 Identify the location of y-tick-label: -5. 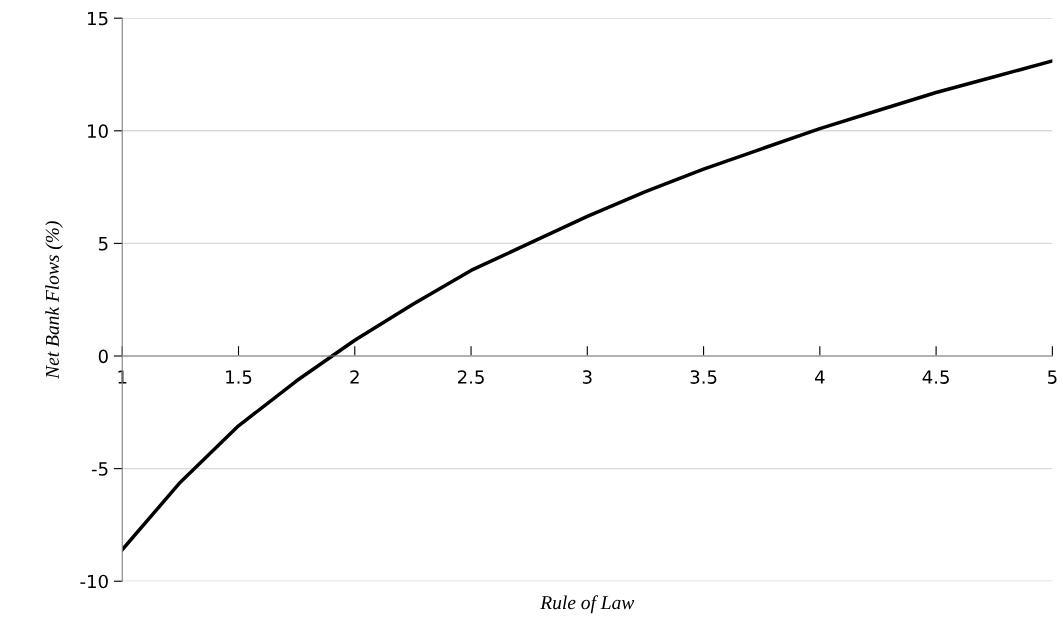
(99, 469).